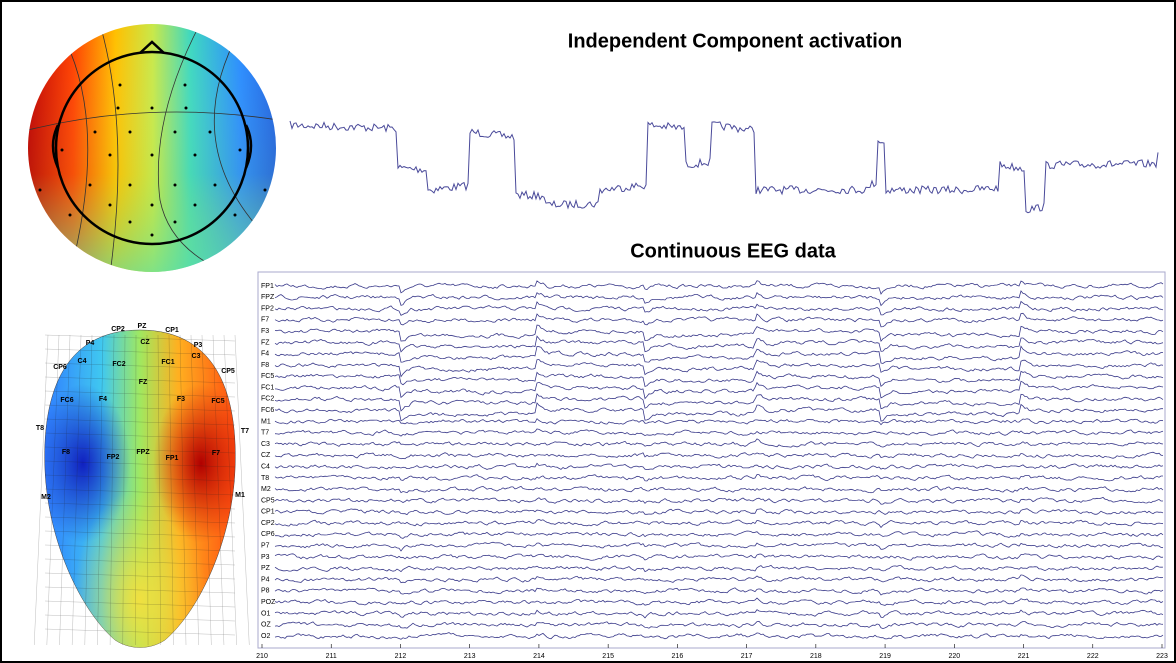 The image size is (1176, 663). What do you see at coordinates (1162, 656) in the screenshot?
I see `x-tick-label: 223` at bounding box center [1162, 656].